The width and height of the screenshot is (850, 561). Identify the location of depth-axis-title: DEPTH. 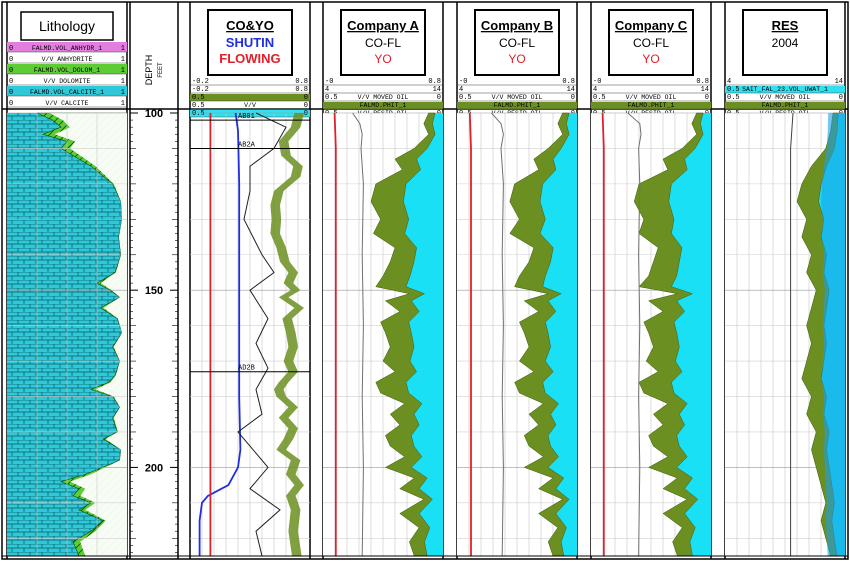
(149, 70).